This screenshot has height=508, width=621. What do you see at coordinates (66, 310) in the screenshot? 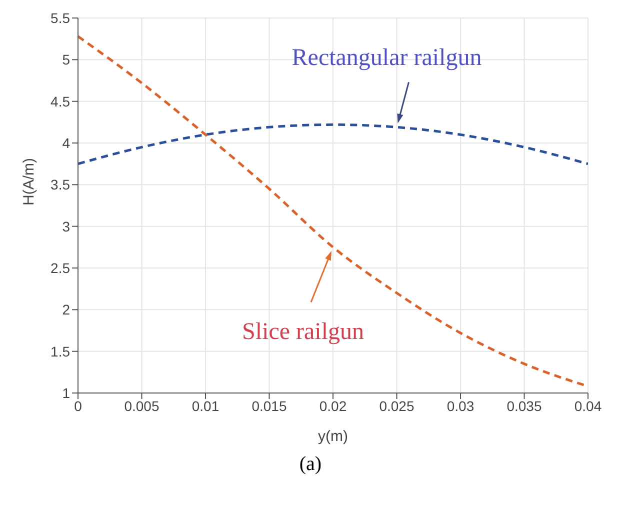
I see `y-tick-label: 2` at bounding box center [66, 310].